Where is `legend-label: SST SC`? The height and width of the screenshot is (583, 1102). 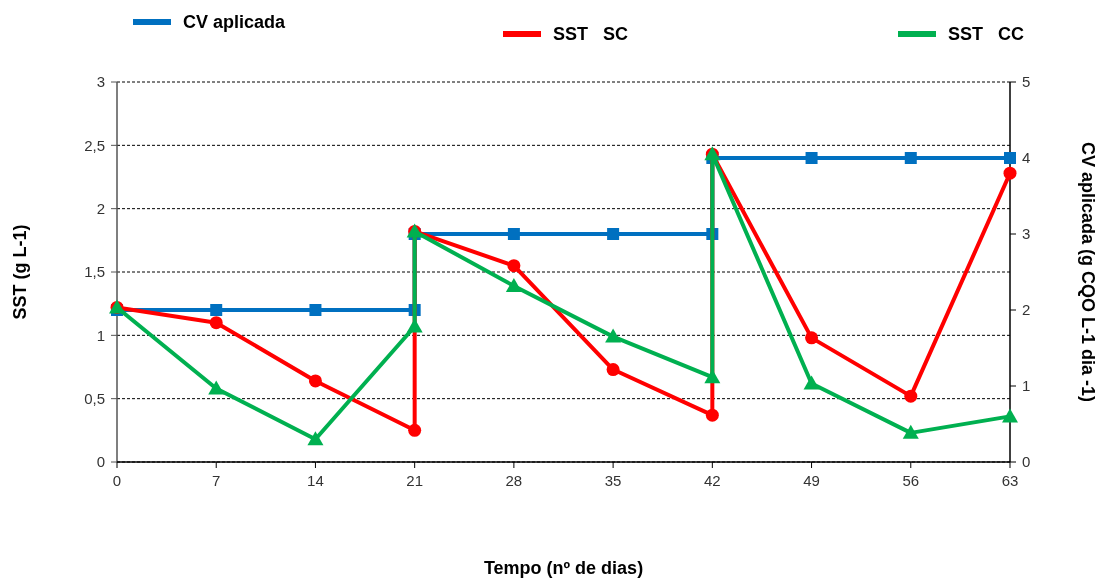
legend-label: SST SC is located at coordinates (591, 34).